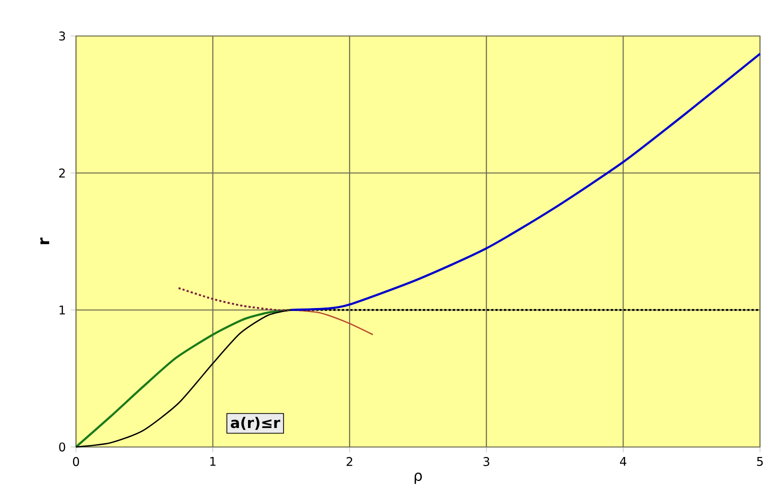  What do you see at coordinates (349, 461) in the screenshot?
I see `x-tick-label: 2` at bounding box center [349, 461].